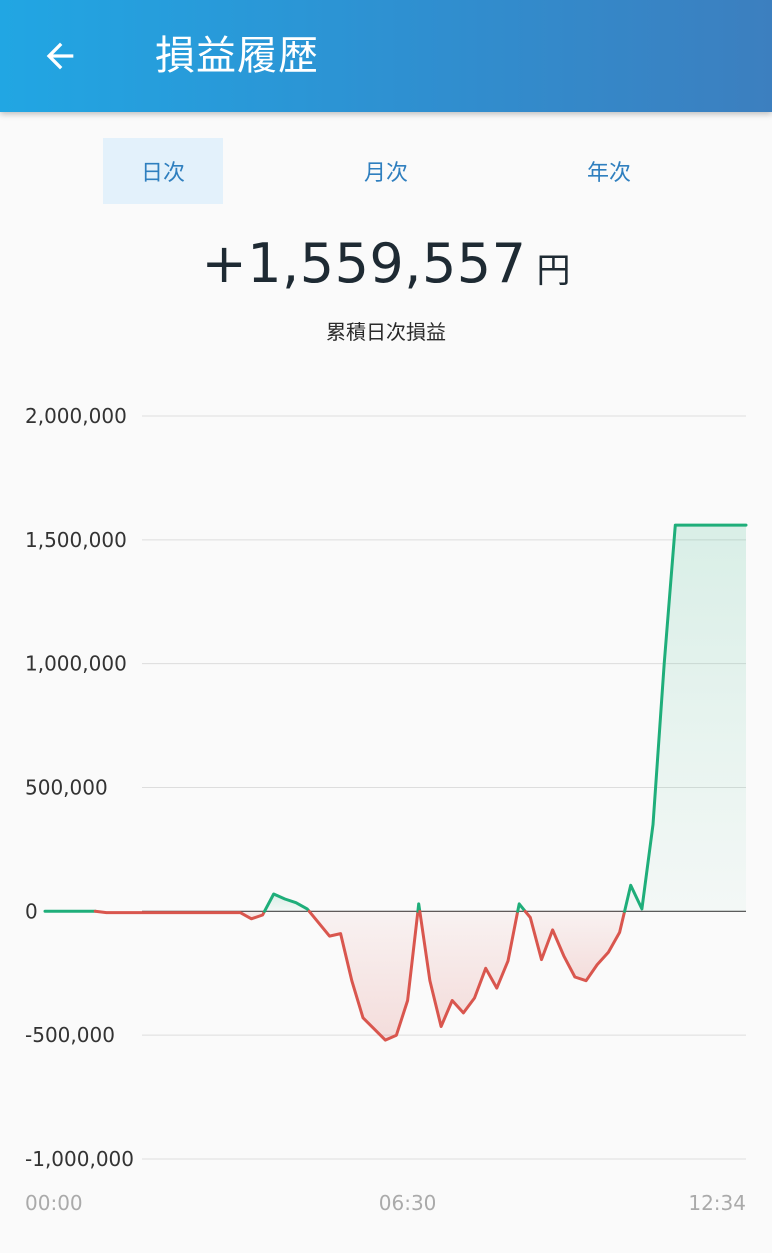 This screenshot has height=1253, width=772. I want to click on page-title: 損益履歴, so click(237, 56).